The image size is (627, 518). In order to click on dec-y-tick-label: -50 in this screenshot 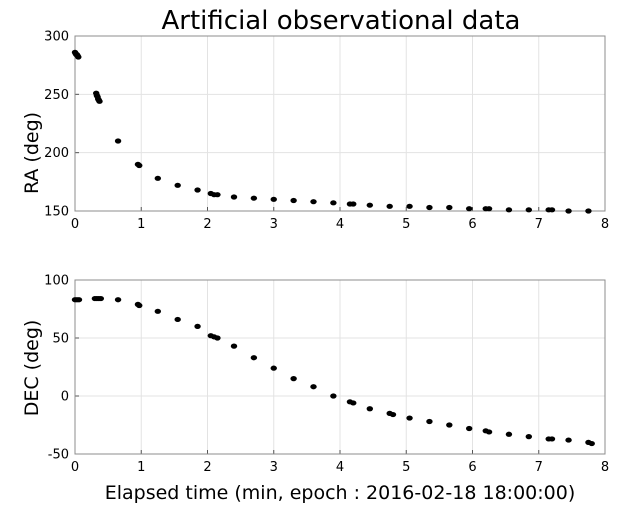, I will do `click(58, 455)`.